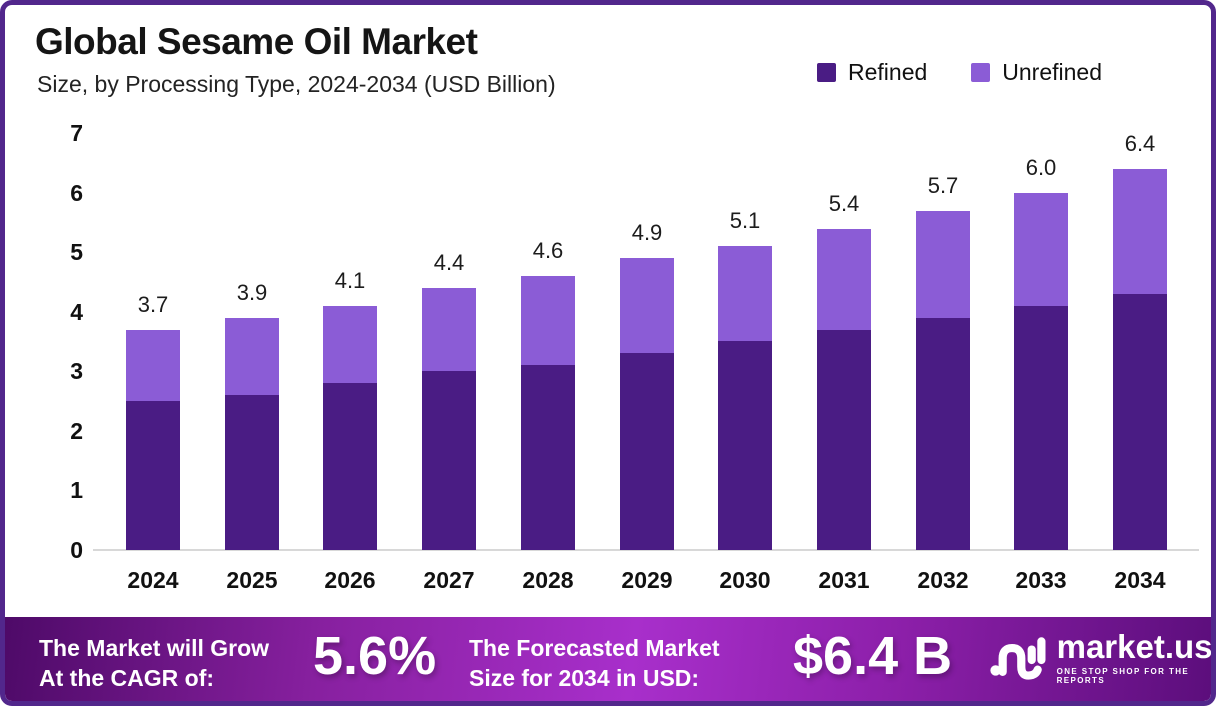 The image size is (1216, 706). What do you see at coordinates (153, 580) in the screenshot?
I see `x-axis-label-2024: 2024` at bounding box center [153, 580].